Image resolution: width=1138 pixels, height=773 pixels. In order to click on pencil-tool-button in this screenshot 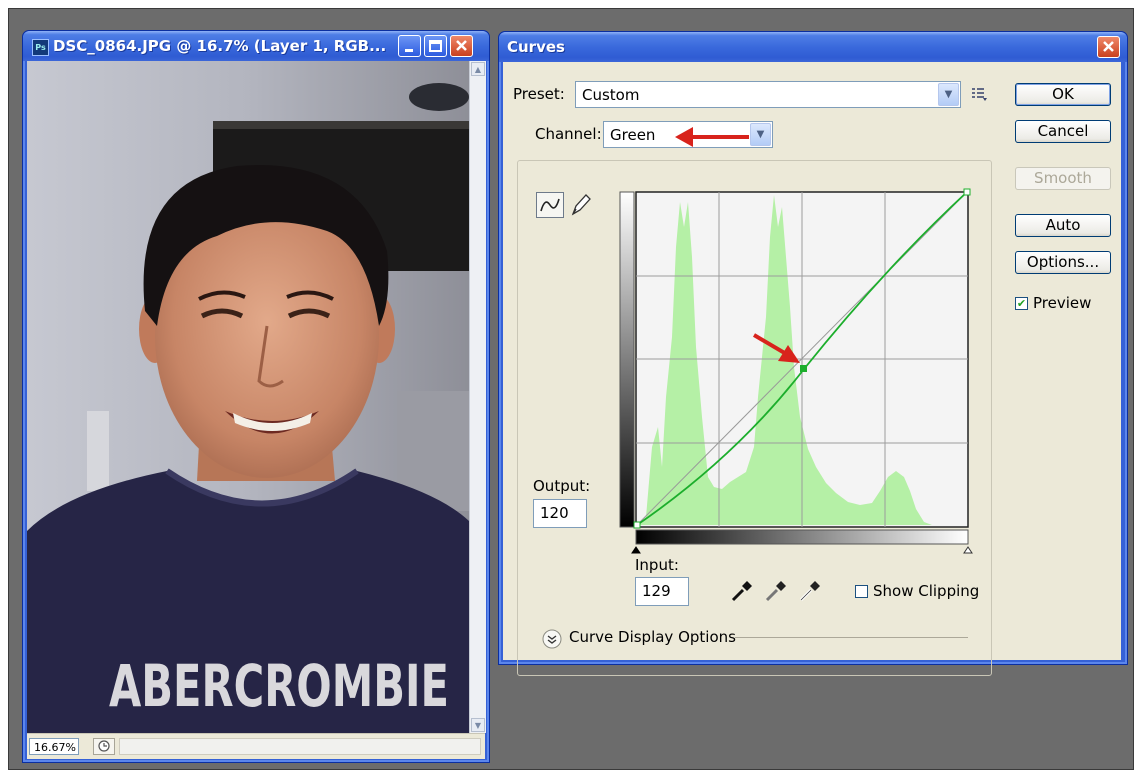, I will do `click(581, 207)`.